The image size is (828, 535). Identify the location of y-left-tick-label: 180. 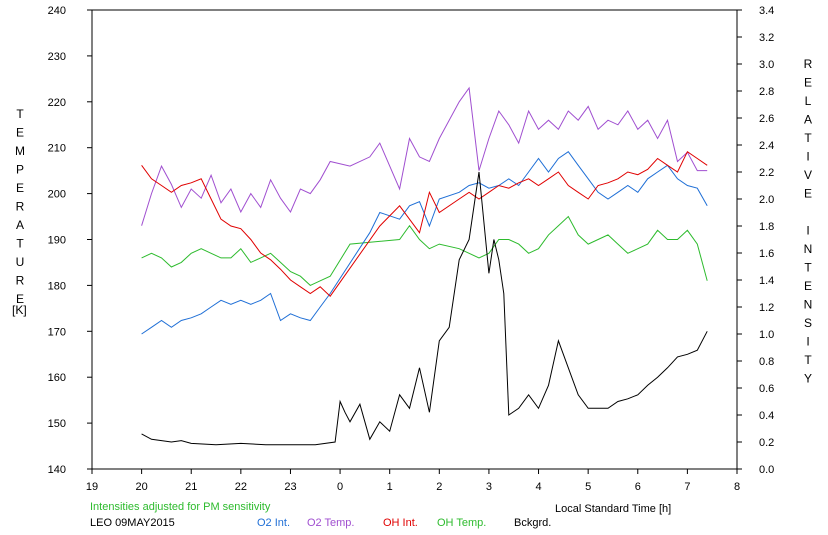
(57, 286).